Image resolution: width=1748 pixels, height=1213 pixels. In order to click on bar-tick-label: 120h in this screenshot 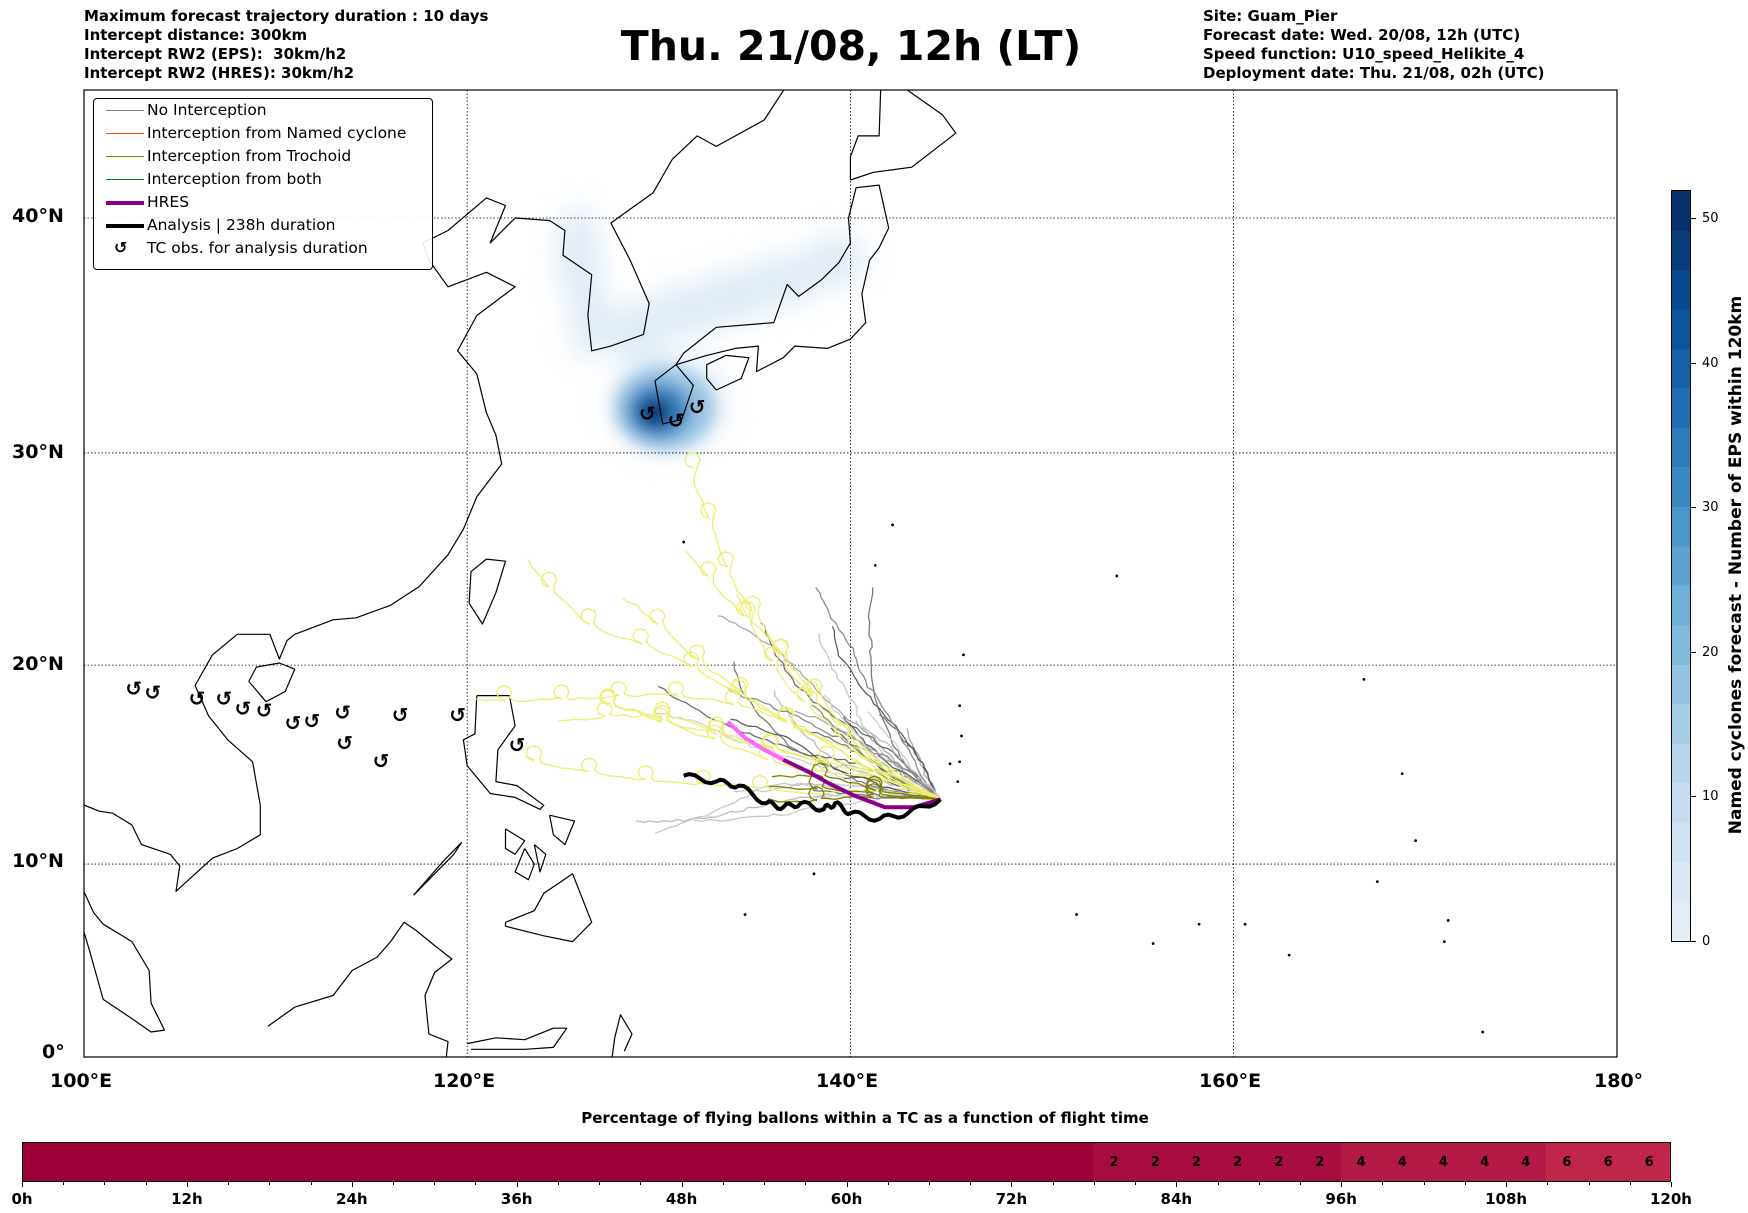, I will do `click(1671, 1199)`.